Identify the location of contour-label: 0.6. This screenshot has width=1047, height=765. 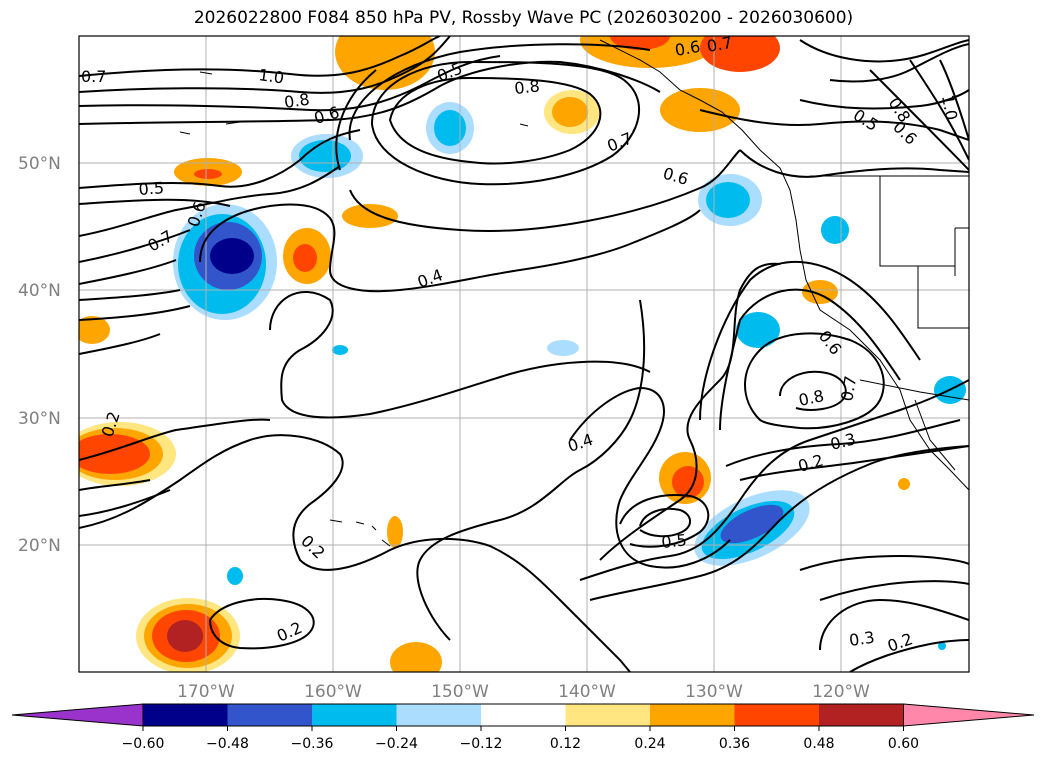
(687, 48).